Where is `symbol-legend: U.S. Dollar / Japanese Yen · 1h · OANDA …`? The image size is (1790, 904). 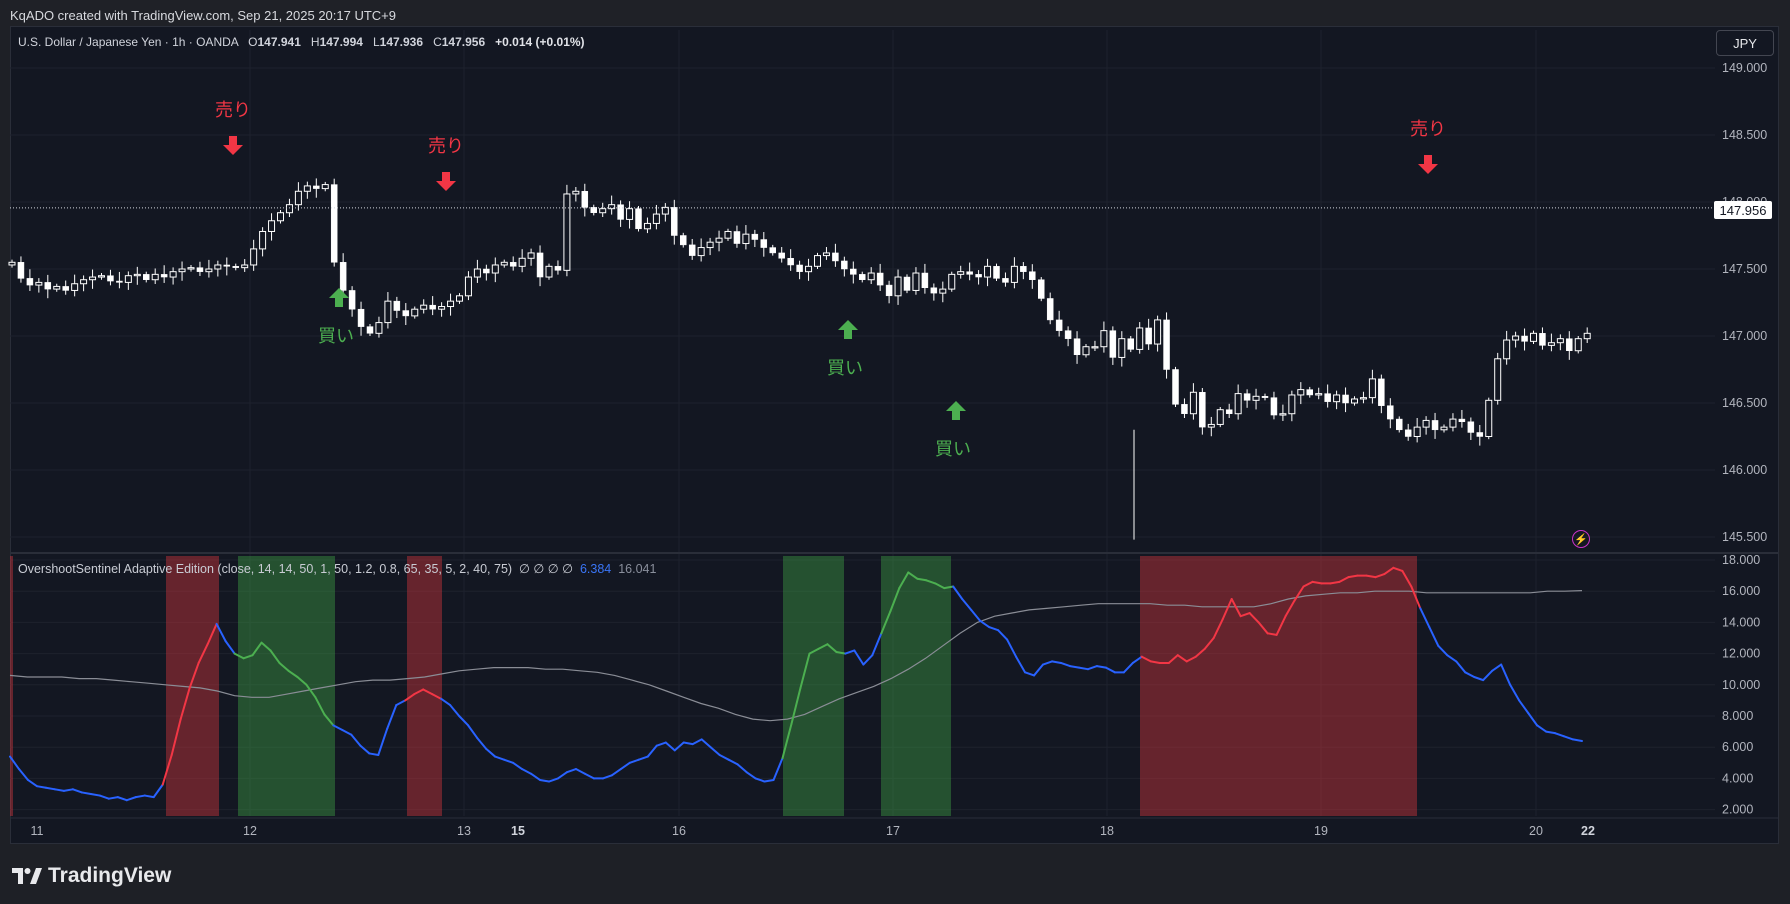 symbol-legend: U.S. Dollar / Japanese Yen · 1h · OANDA … is located at coordinates (301, 42).